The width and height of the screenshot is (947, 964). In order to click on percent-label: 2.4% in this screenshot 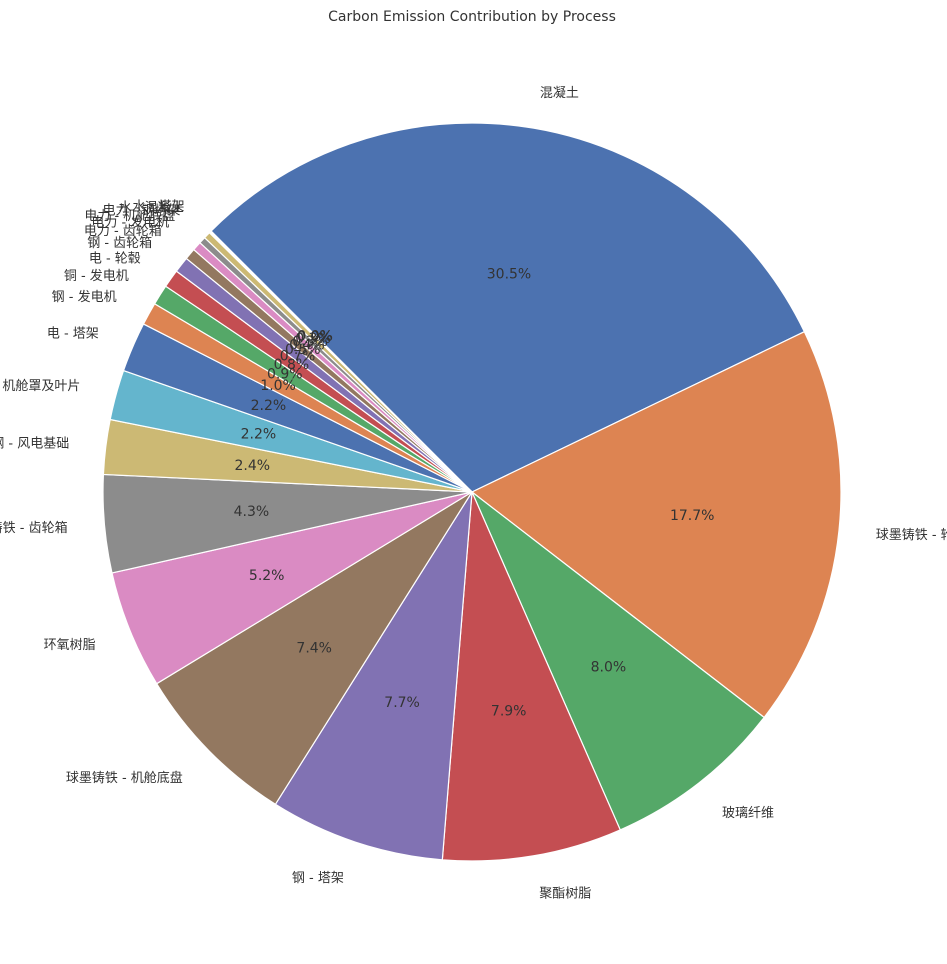, I will do `click(253, 466)`.